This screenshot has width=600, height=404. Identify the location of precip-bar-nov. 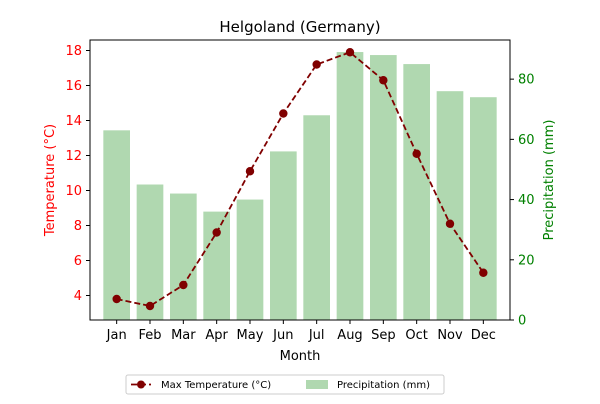
(450, 205).